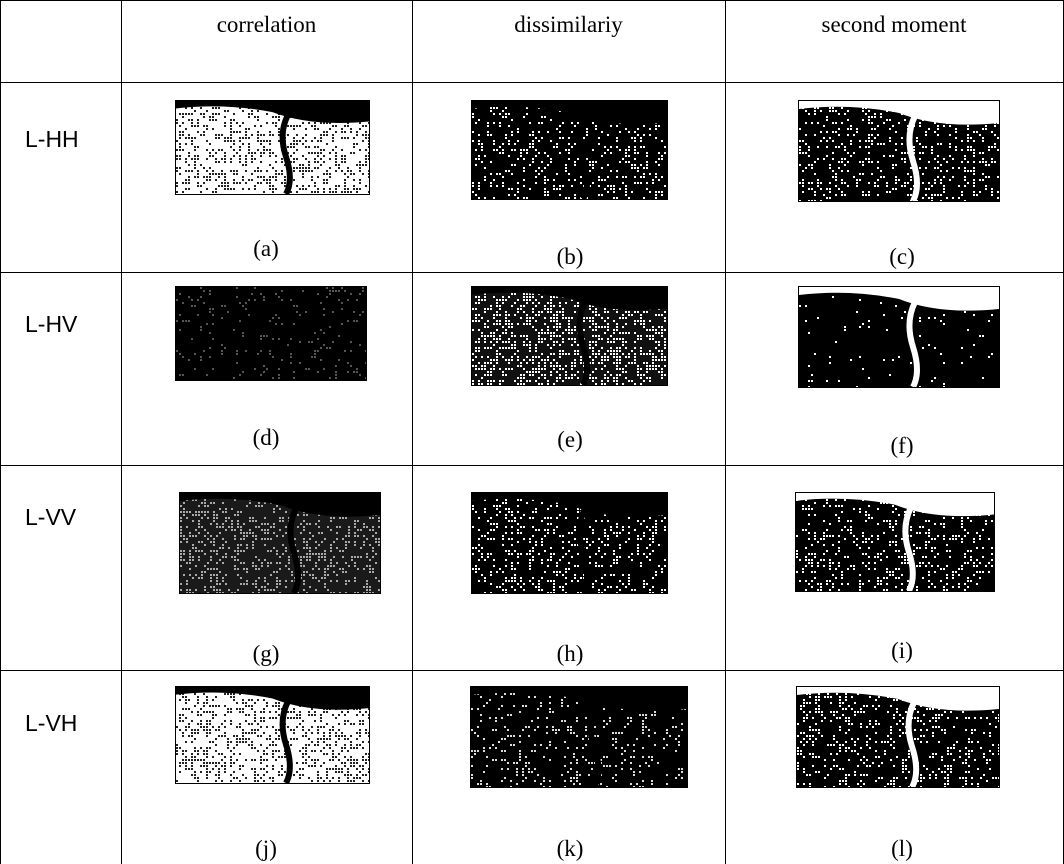  Describe the element at coordinates (902, 445) in the screenshot. I see `caption-f: (f)` at that location.